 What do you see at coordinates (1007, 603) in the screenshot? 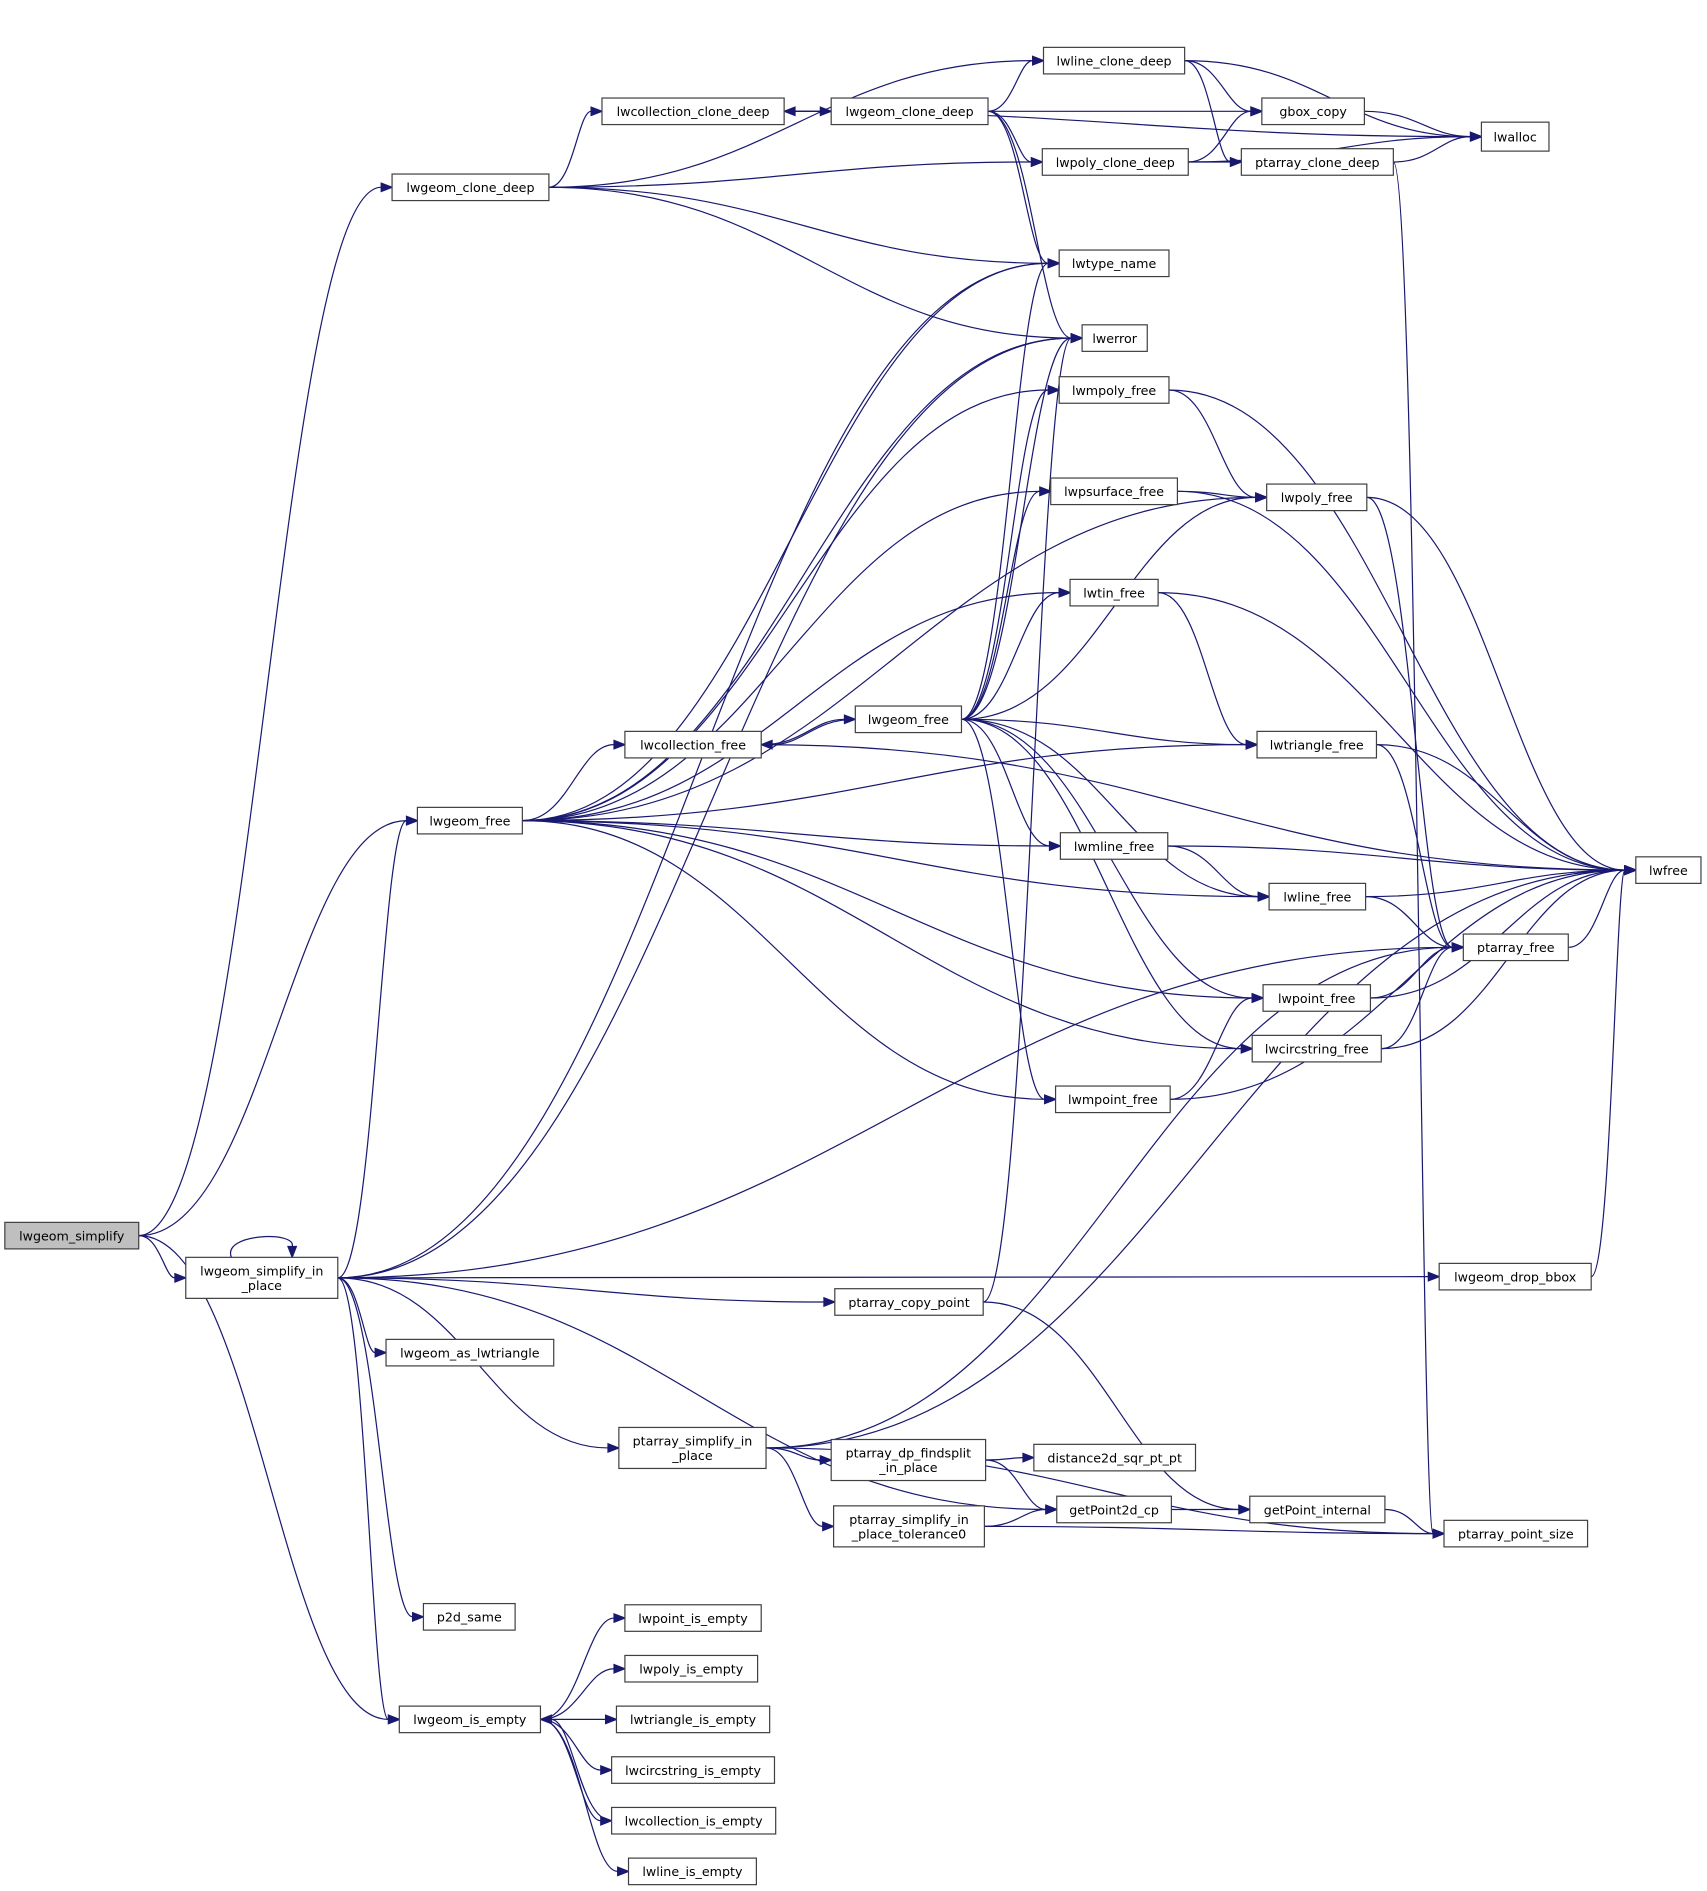
I see `edge-geom-free-b-to-psurface-free` at bounding box center [1007, 603].